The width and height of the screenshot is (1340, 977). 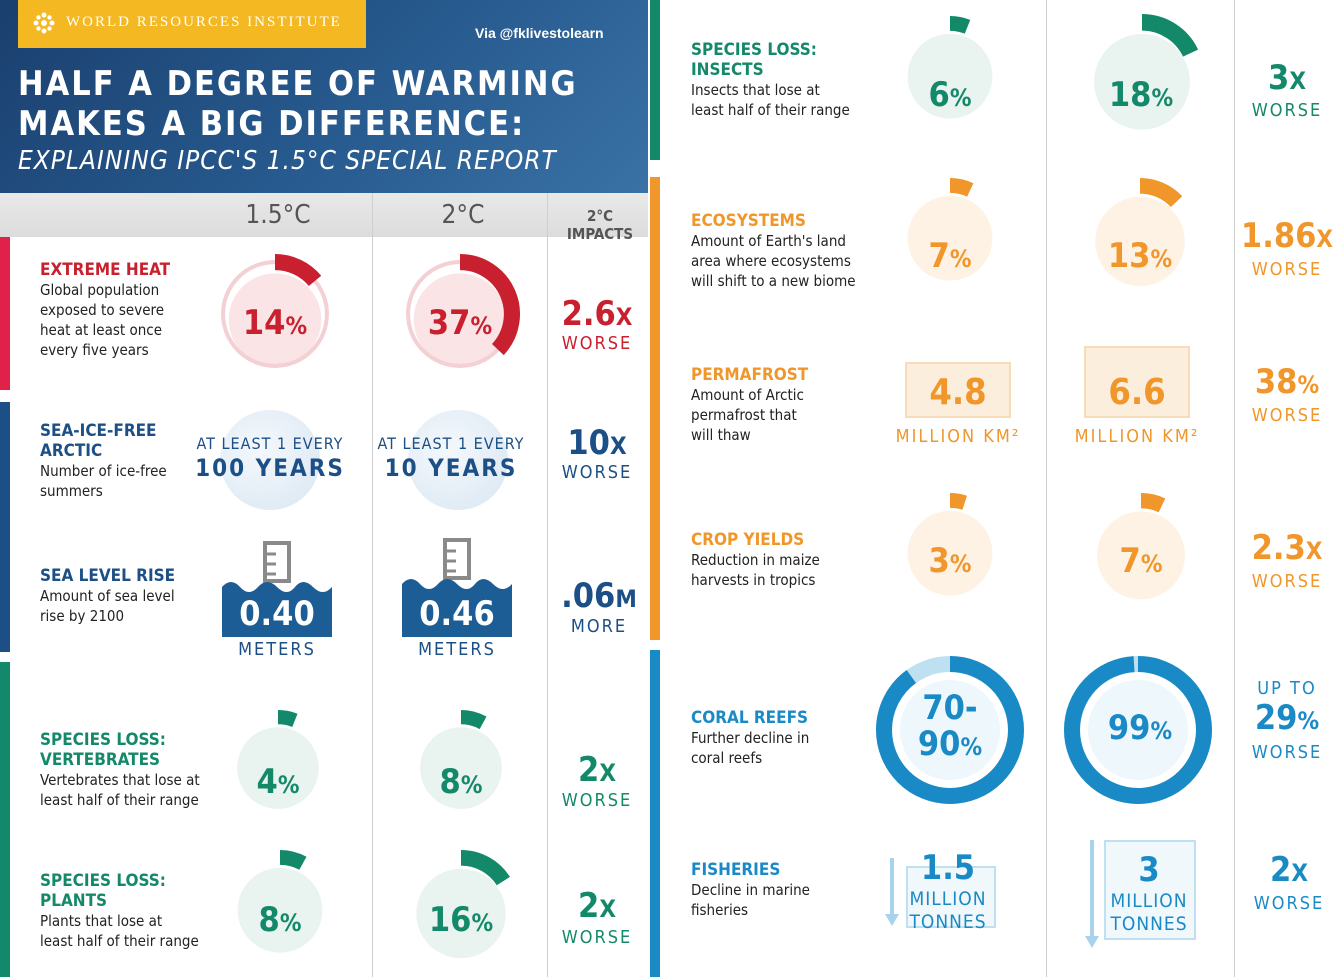 I want to click on crops-2-gauge, so click(x=1141, y=546).